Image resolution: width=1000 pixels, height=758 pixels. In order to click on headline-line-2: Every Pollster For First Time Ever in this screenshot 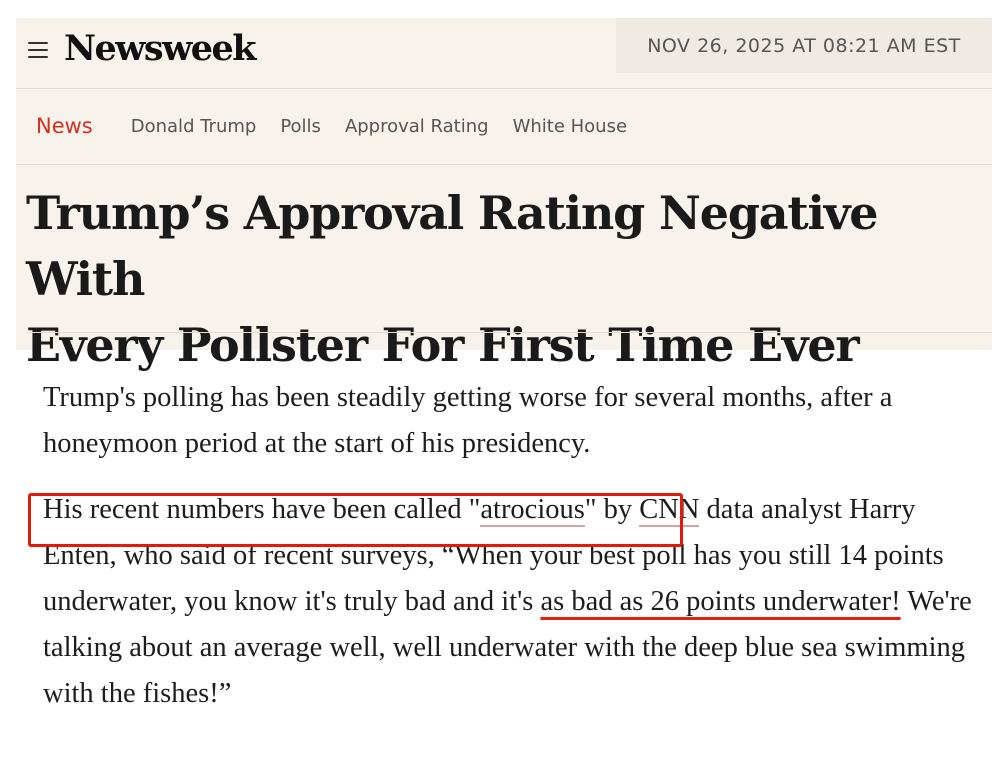, I will do `click(443, 345)`.